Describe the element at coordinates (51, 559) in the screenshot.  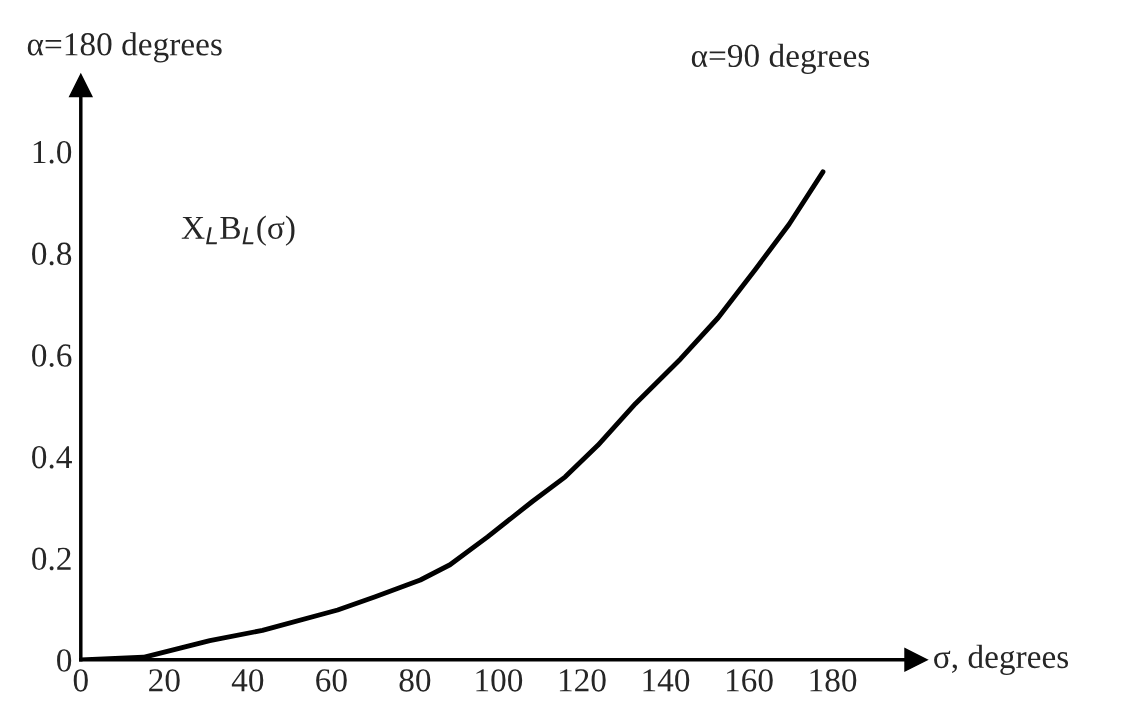
I see `y-tick-label: 0.2` at that location.